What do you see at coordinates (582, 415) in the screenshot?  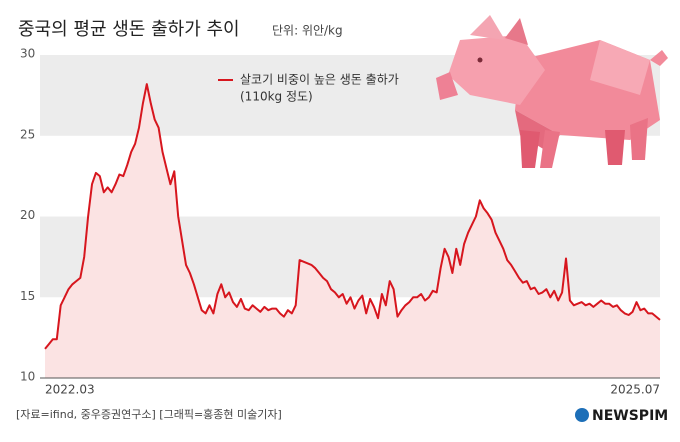 I see `logo-mark` at bounding box center [582, 415].